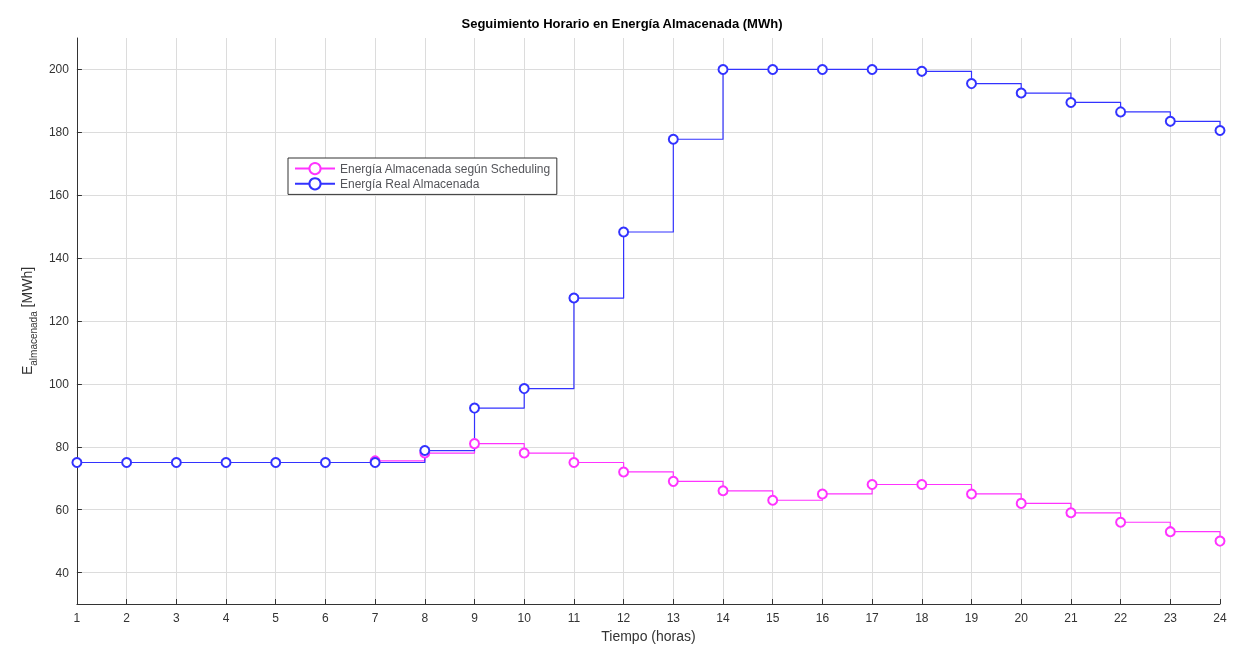 Image resolution: width=1244 pixels, height=660 pixels. Describe the element at coordinates (1021, 618) in the screenshot. I see `x-tick-label: 20` at that location.